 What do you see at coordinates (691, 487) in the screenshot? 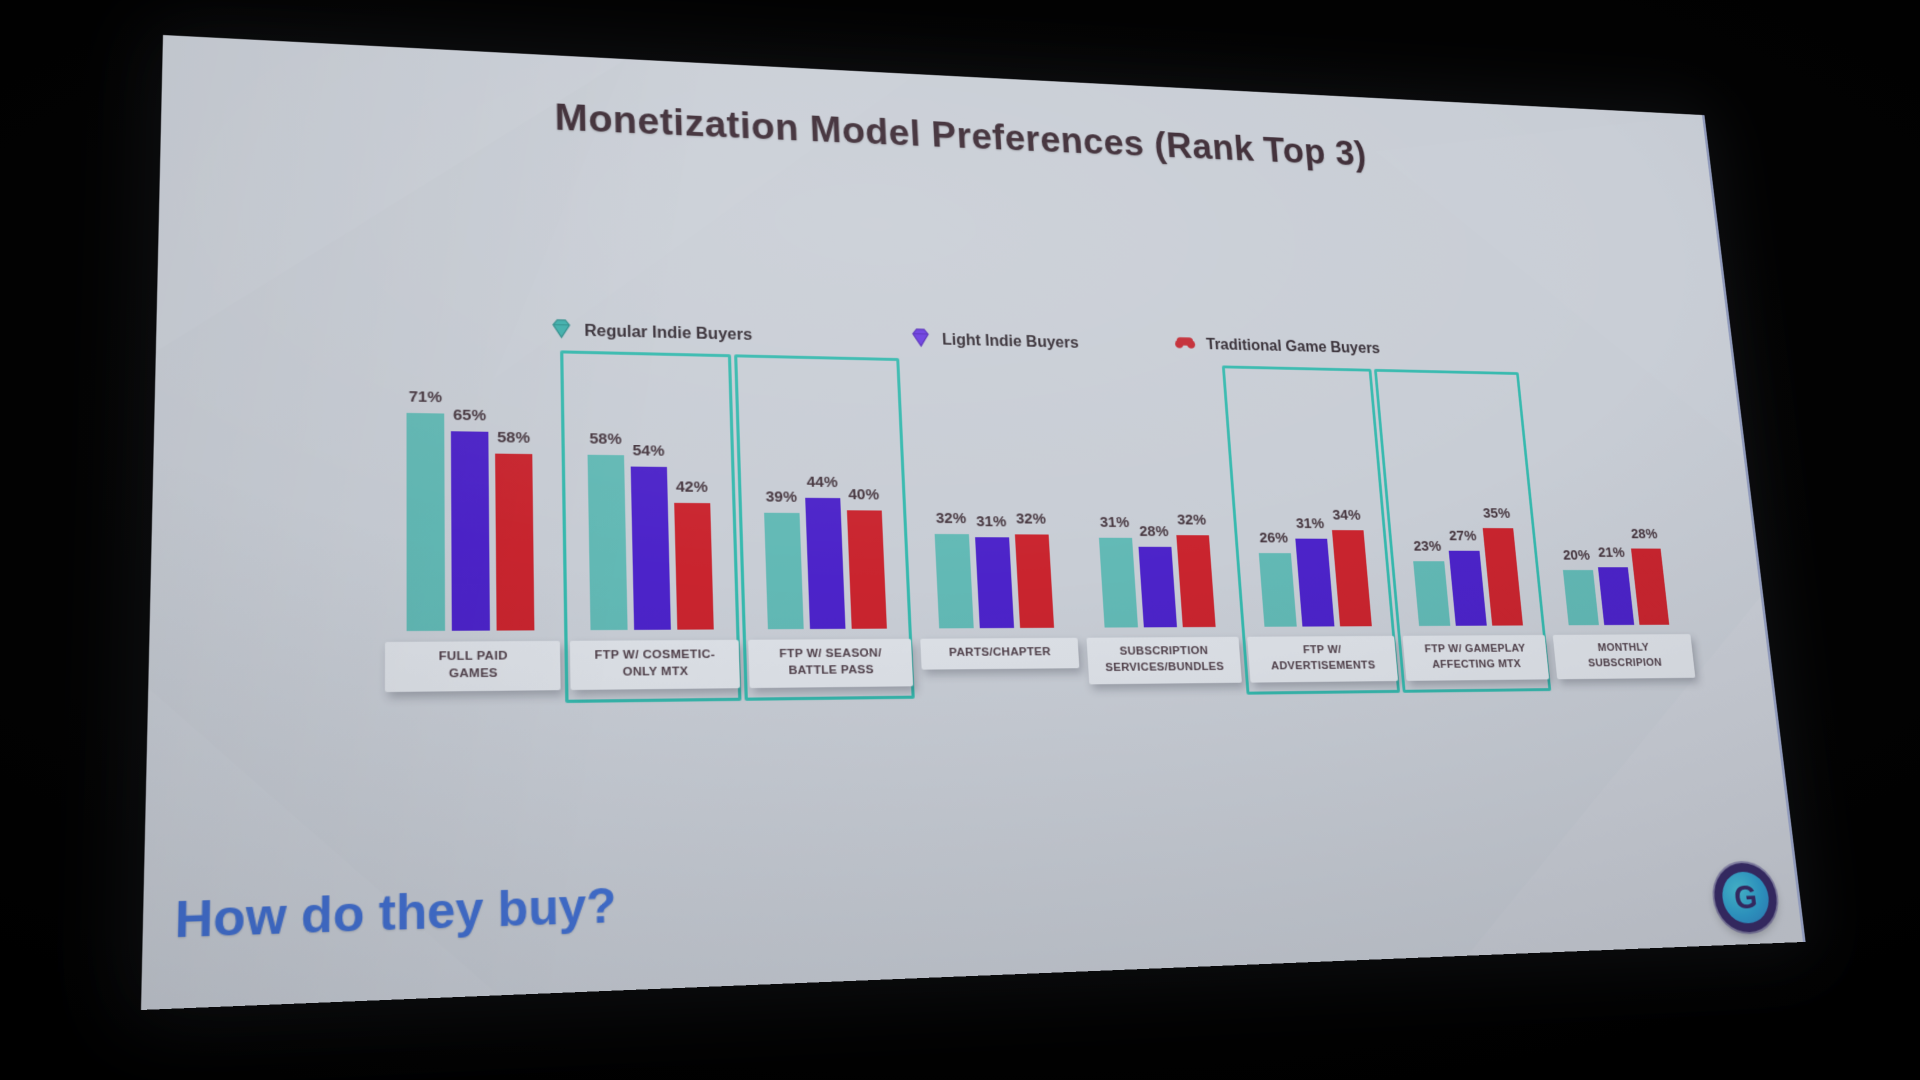
I see `bar-value-label: 42%` at bounding box center [691, 487].